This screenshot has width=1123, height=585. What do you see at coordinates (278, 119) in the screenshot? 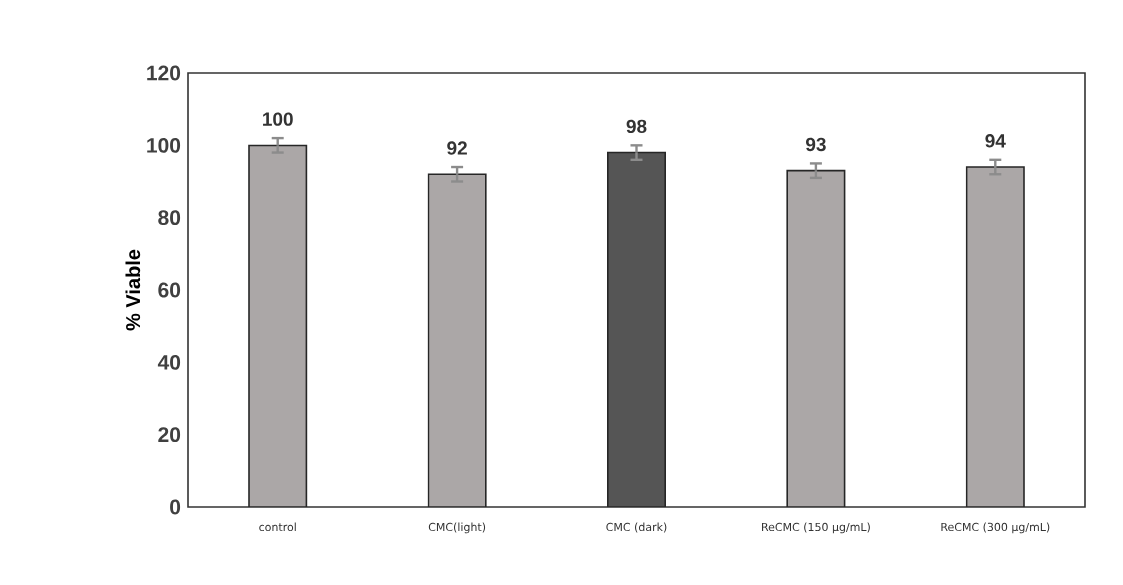
I see `data-label: 100` at bounding box center [278, 119].